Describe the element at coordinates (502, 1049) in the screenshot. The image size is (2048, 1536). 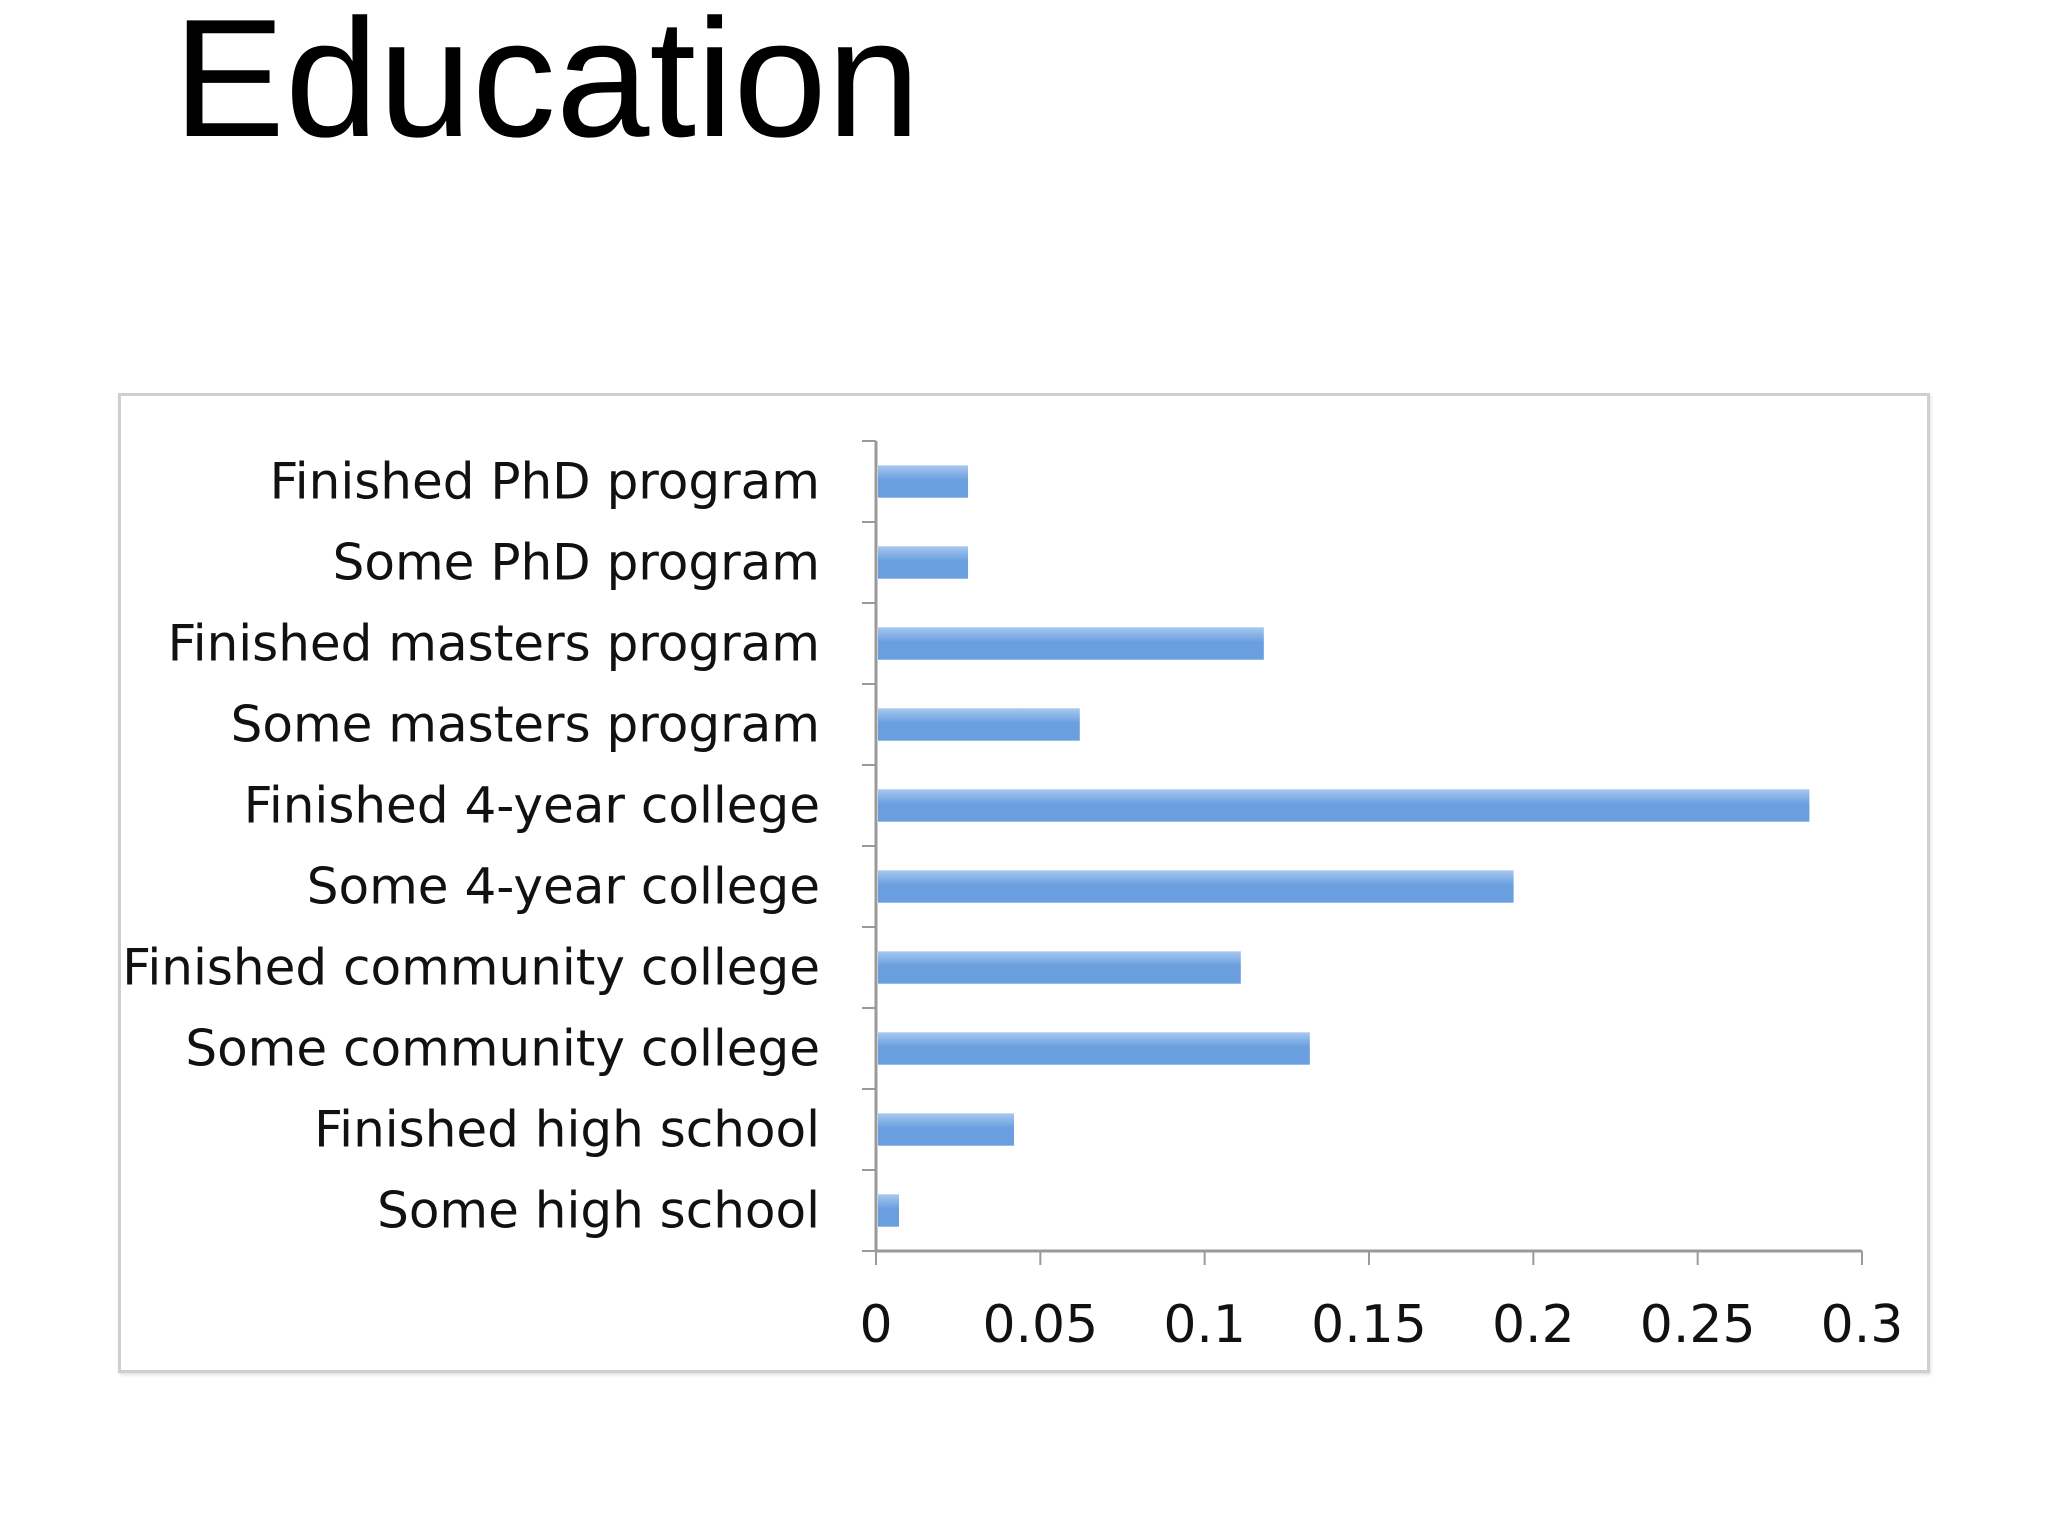
I see `category-label: Some community college` at that location.